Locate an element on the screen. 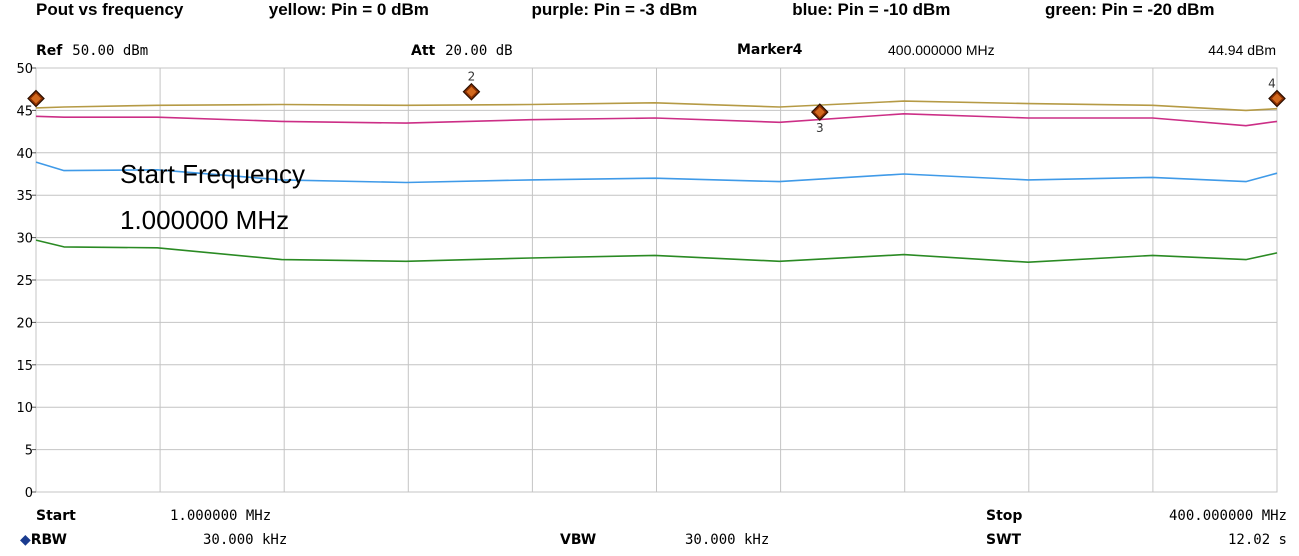  trace-purple is located at coordinates (656, 120).